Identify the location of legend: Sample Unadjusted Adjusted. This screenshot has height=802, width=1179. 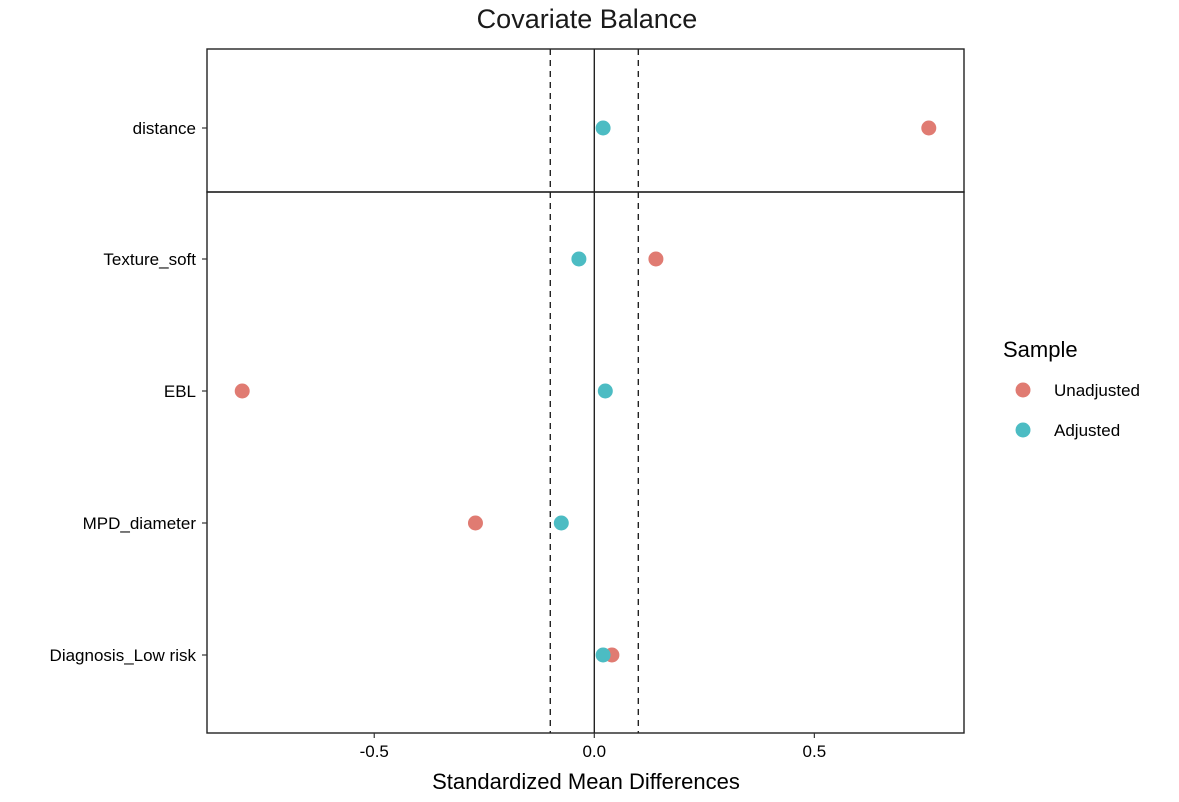
(1071, 388).